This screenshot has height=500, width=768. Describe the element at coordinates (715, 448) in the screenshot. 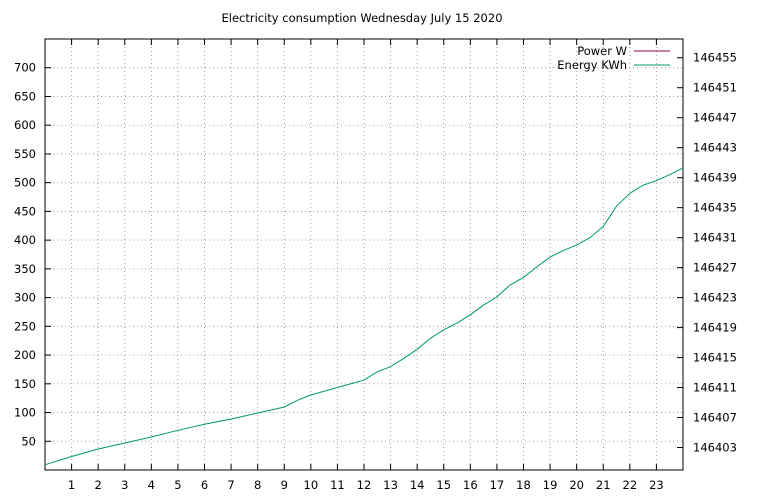

I see `y-right-tick-label: 146403` at that location.